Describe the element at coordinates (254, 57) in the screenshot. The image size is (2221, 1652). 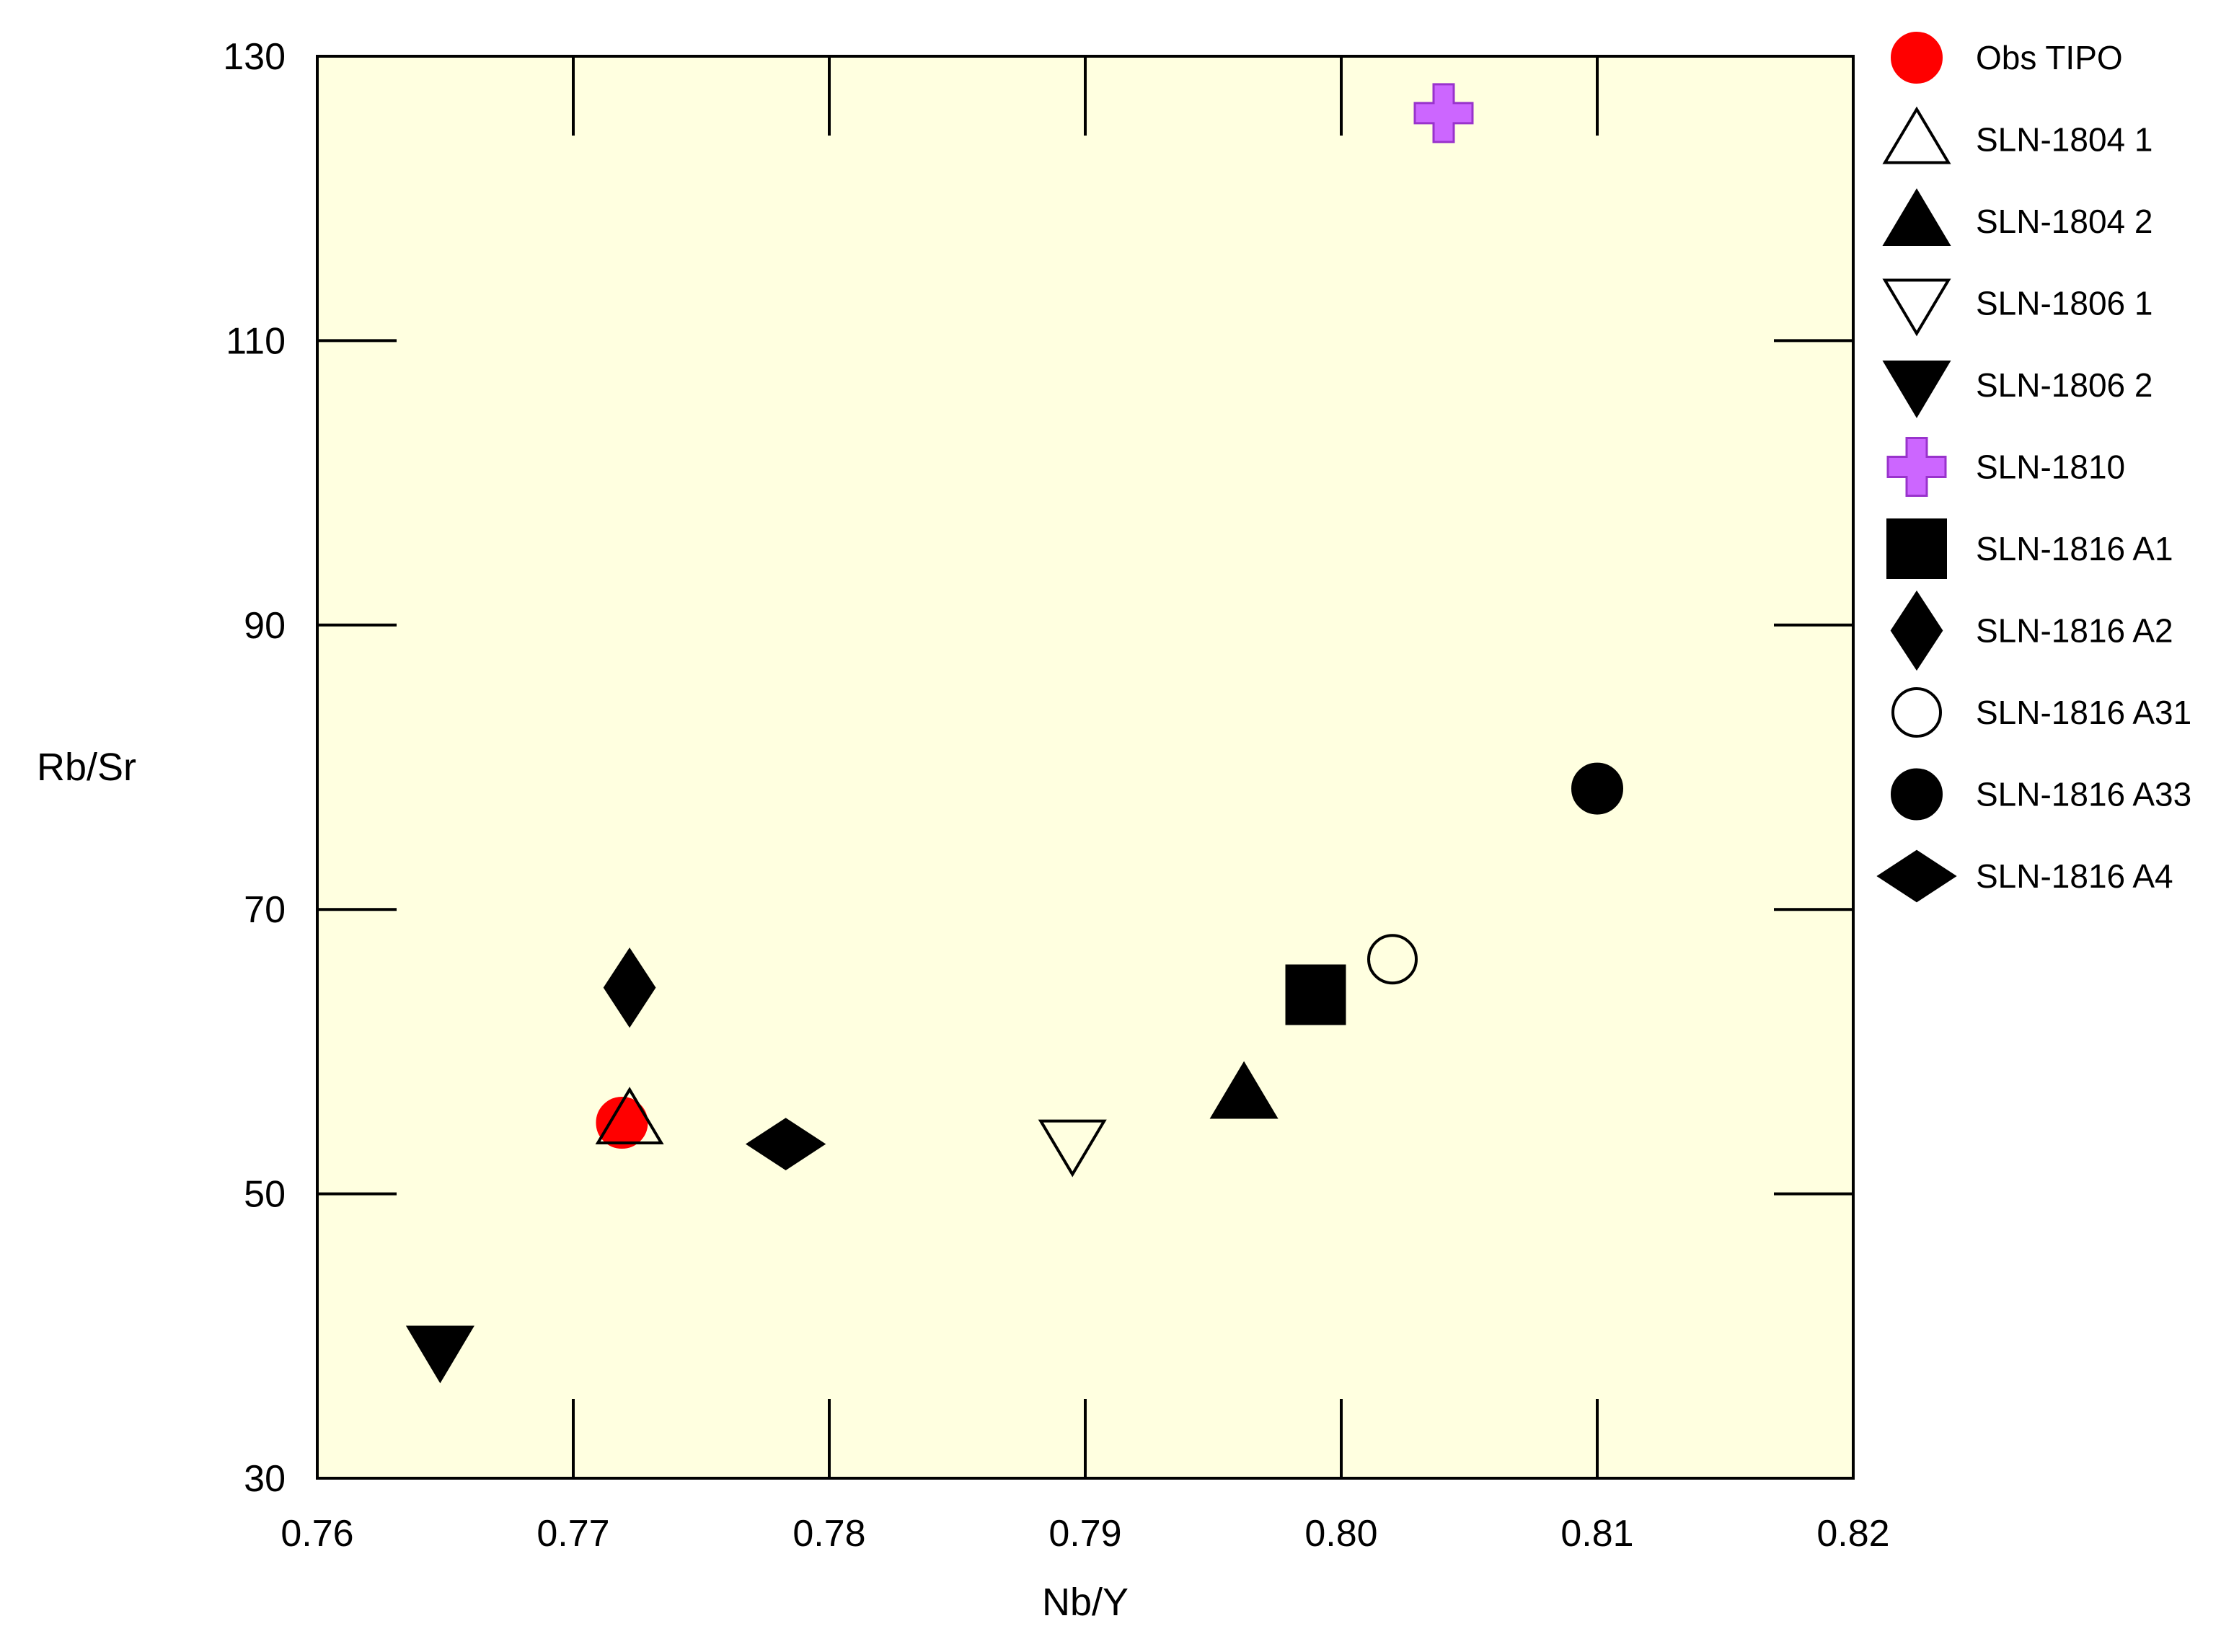
I see `y-tick-label: 130` at that location.